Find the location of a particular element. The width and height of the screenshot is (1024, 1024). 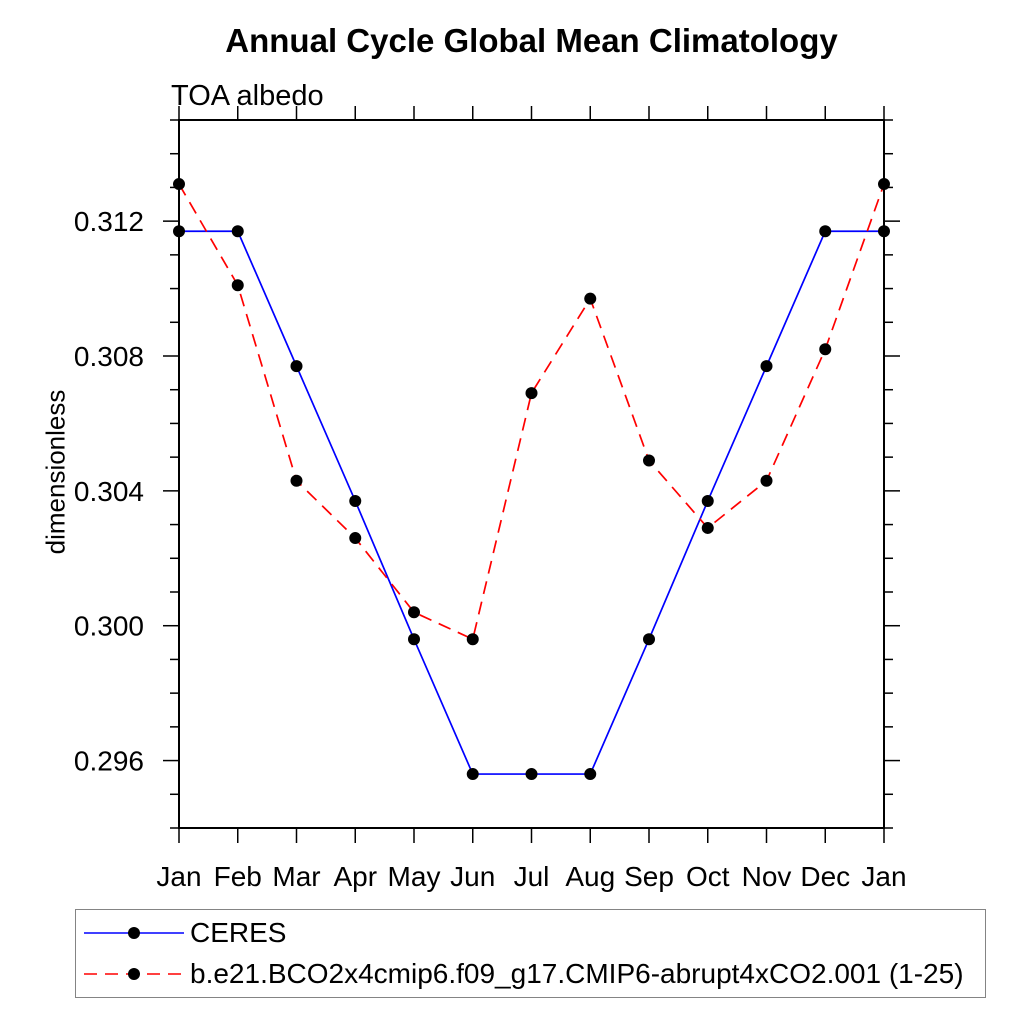

x-tick-label: Dec is located at coordinates (825, 876).